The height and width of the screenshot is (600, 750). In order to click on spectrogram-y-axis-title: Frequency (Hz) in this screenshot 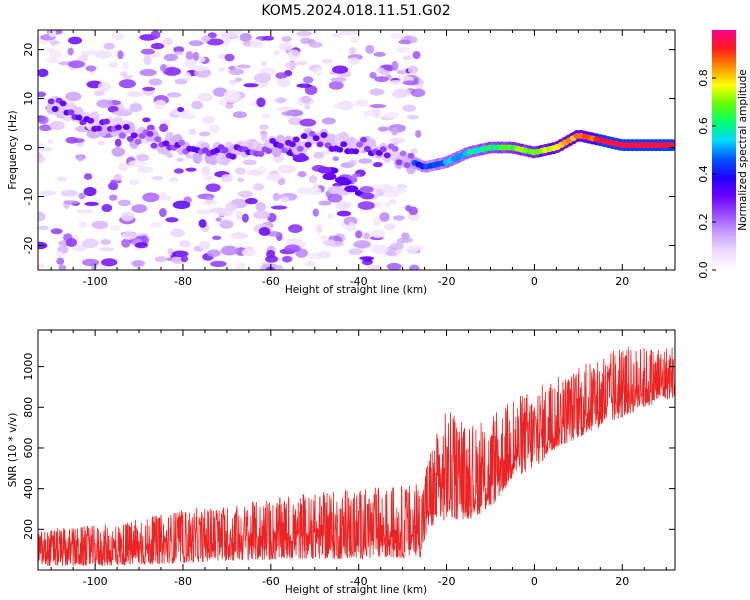, I will do `click(13, 149)`.